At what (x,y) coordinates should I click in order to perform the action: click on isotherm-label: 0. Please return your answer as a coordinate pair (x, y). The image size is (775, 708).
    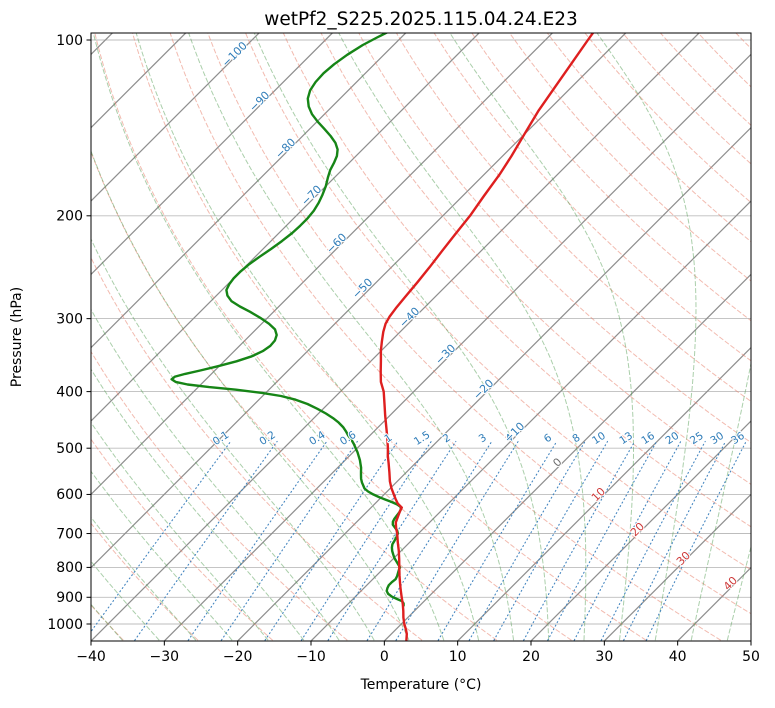
    Looking at the image, I should click on (557, 462).